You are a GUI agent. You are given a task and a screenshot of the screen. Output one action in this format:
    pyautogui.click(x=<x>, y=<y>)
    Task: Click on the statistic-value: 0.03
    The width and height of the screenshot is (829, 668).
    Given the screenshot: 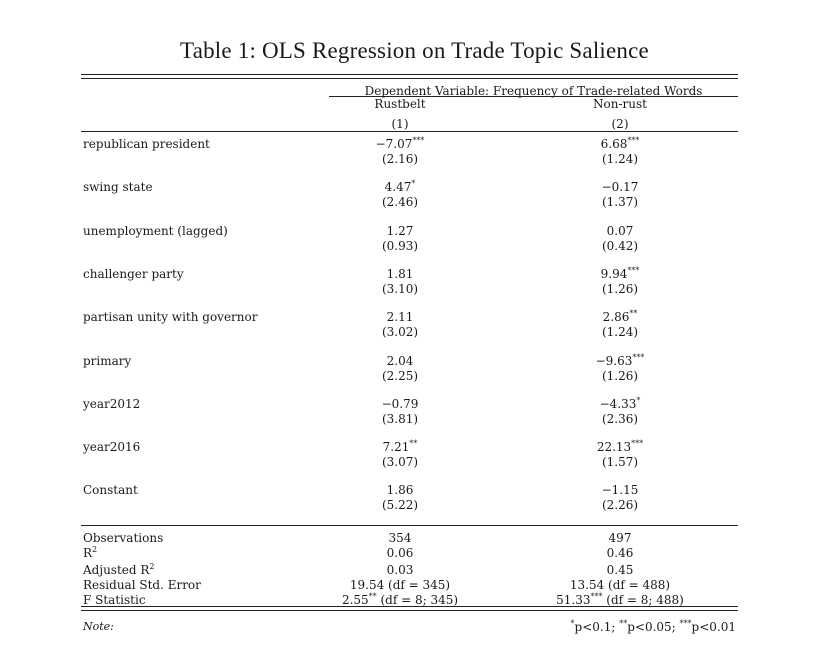 What is the action you would take?
    pyautogui.click(x=400, y=570)
    